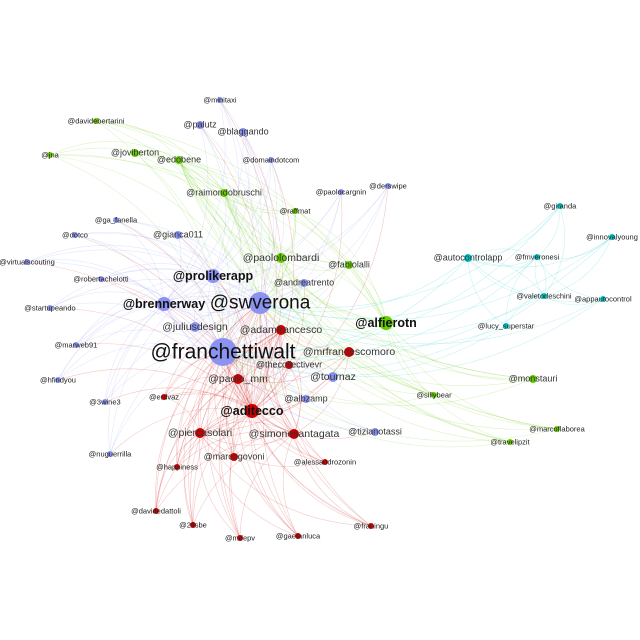  I want to click on node-label: @adamfrancesco, so click(281, 329).